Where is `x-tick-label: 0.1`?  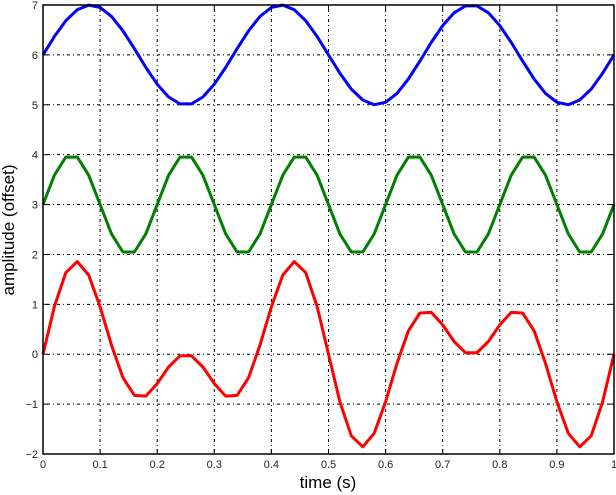
x-tick-label: 0.1 is located at coordinates (99, 465).